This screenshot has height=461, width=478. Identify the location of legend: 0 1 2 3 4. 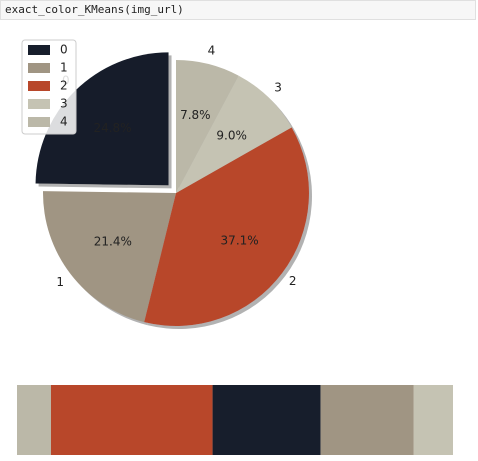
(49, 87).